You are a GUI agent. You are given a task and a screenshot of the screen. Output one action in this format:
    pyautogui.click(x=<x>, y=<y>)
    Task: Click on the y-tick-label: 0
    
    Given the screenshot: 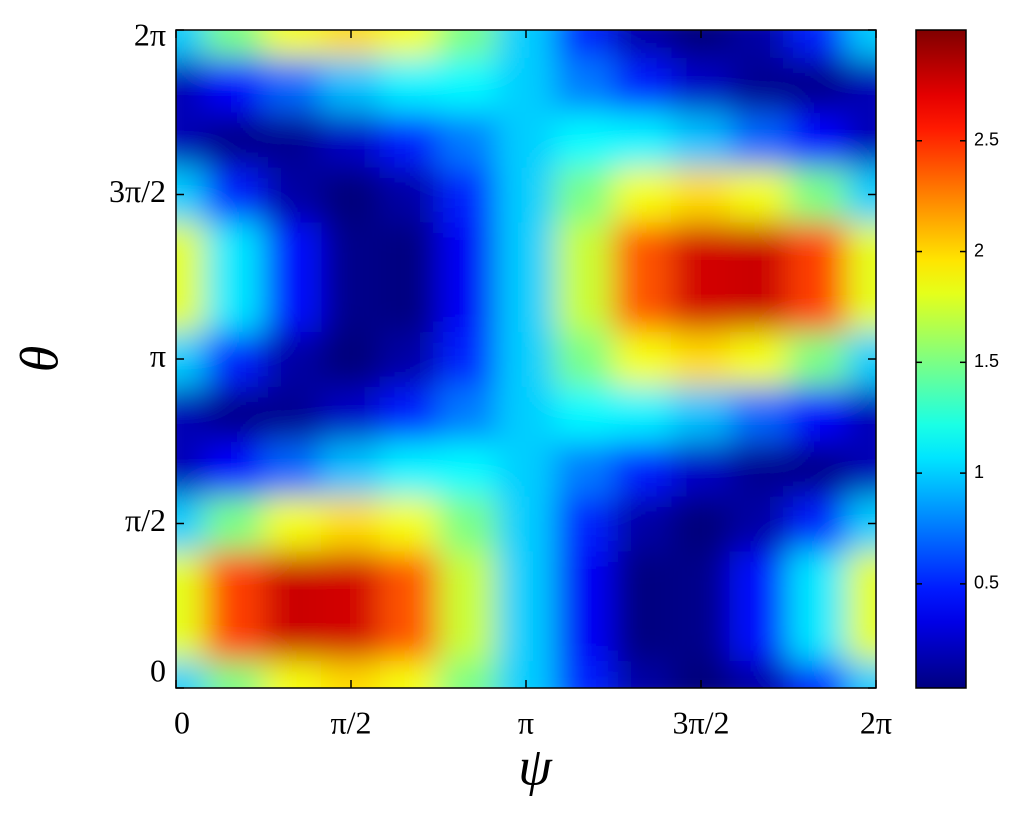 What is the action you would take?
    pyautogui.click(x=158, y=670)
    